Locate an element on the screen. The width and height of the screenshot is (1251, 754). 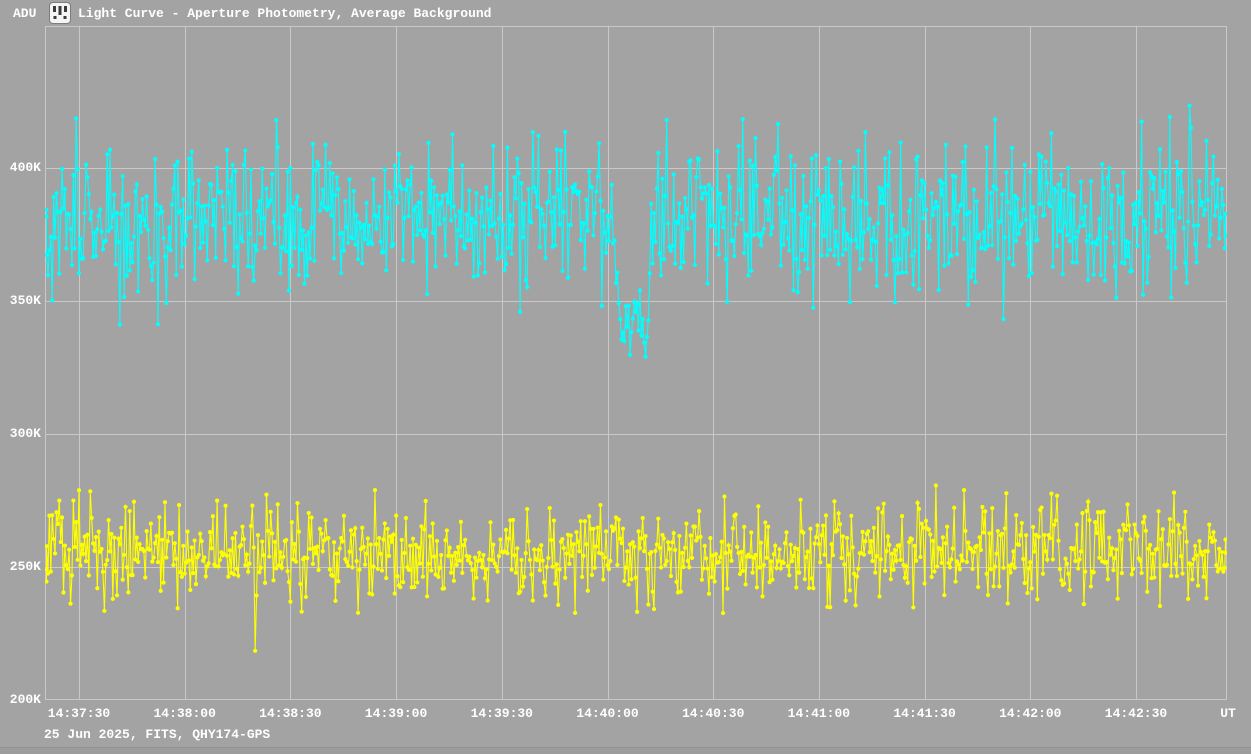
y-tick-300k: 300K is located at coordinates (25, 433).